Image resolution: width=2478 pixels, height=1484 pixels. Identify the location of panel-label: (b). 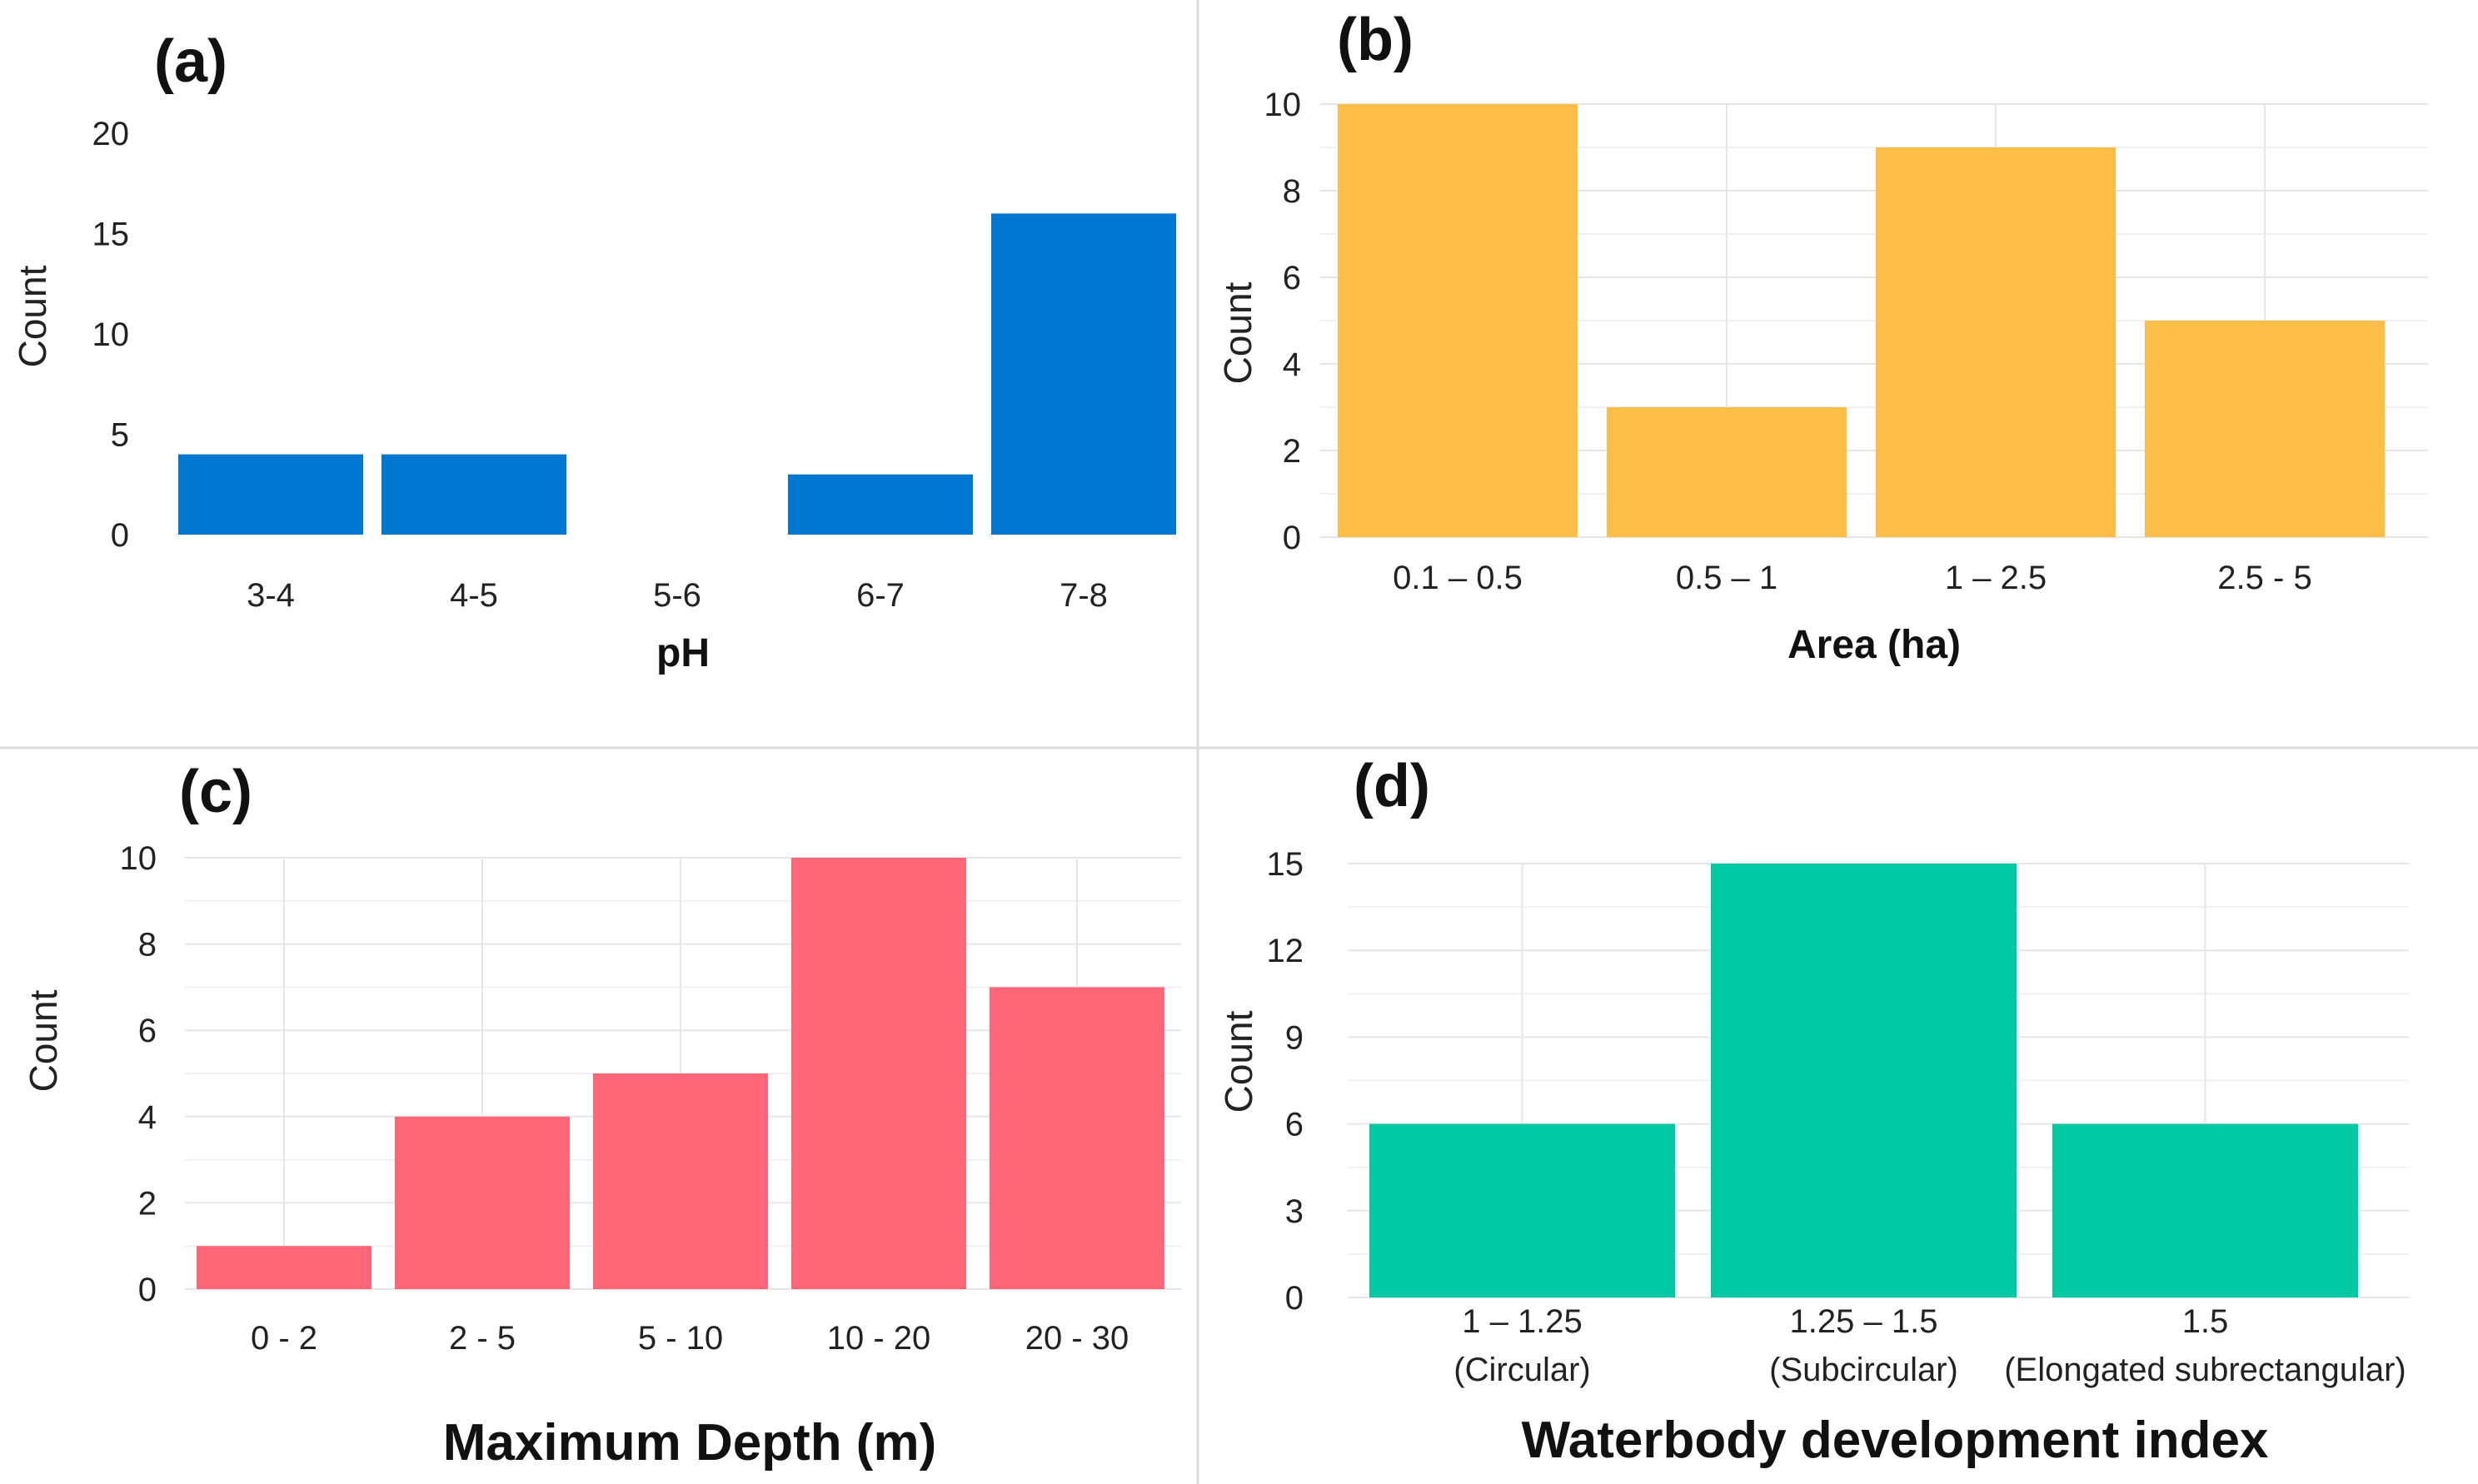
(1375, 40).